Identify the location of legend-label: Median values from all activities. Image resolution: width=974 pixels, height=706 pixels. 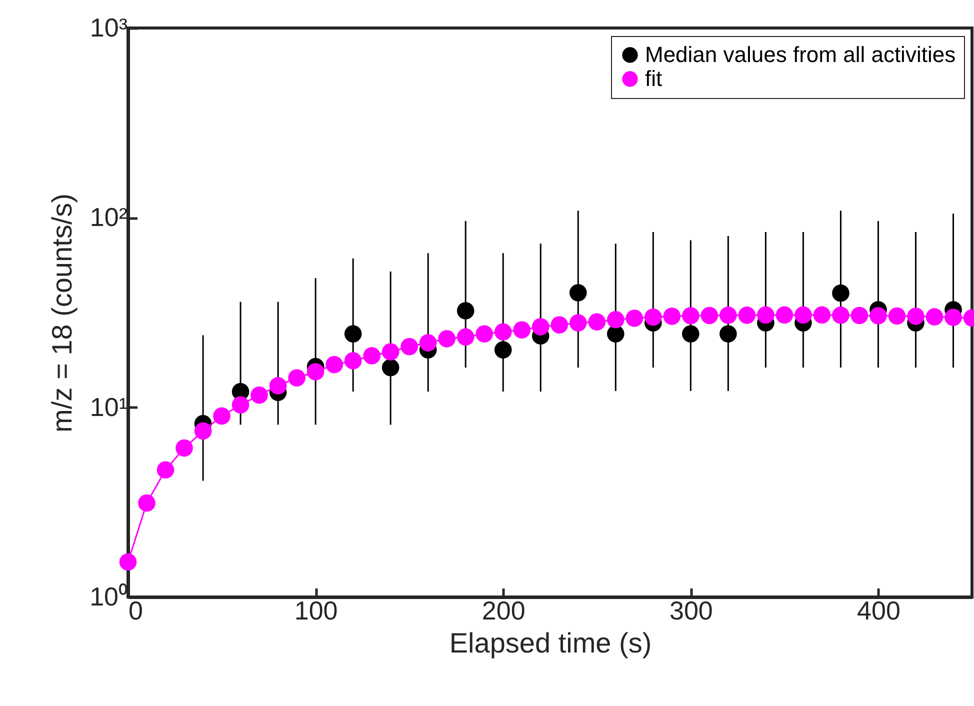
(800, 54).